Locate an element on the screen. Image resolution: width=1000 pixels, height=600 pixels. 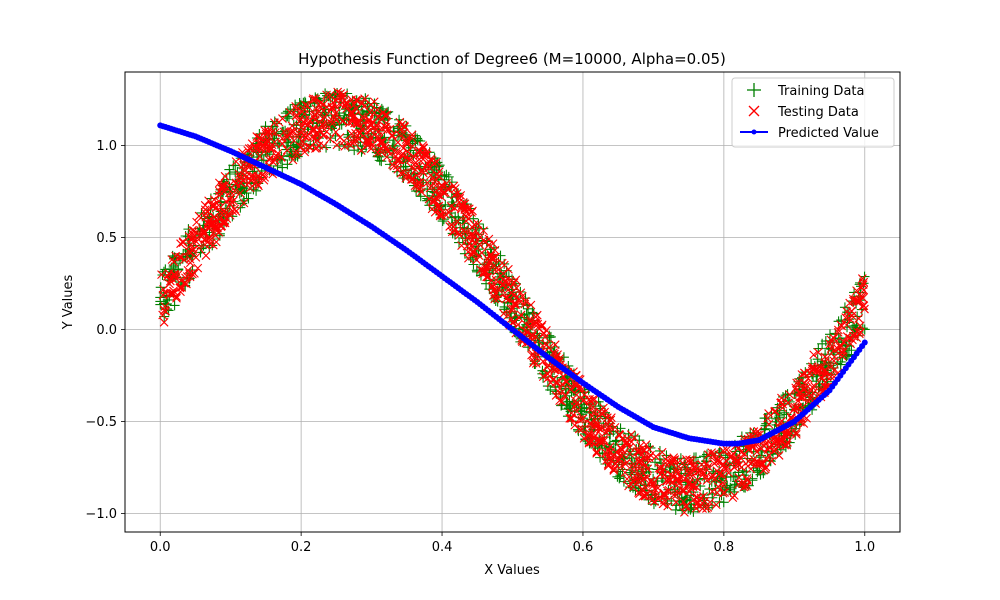
x-tick-label: 0.2 is located at coordinates (301, 547).